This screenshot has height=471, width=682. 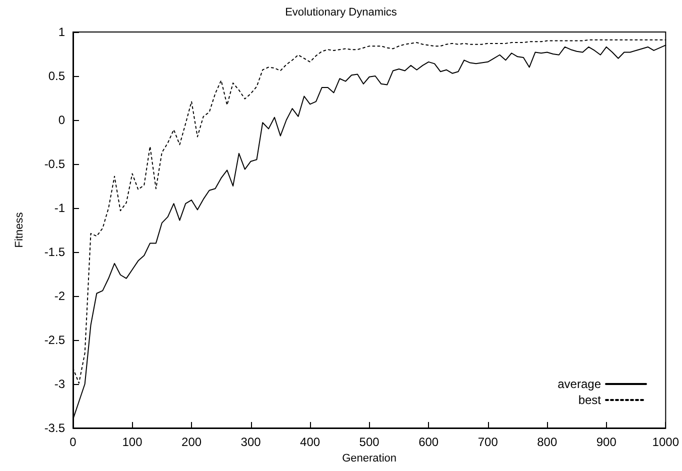 I want to click on x-tick-label: 700, so click(x=488, y=442).